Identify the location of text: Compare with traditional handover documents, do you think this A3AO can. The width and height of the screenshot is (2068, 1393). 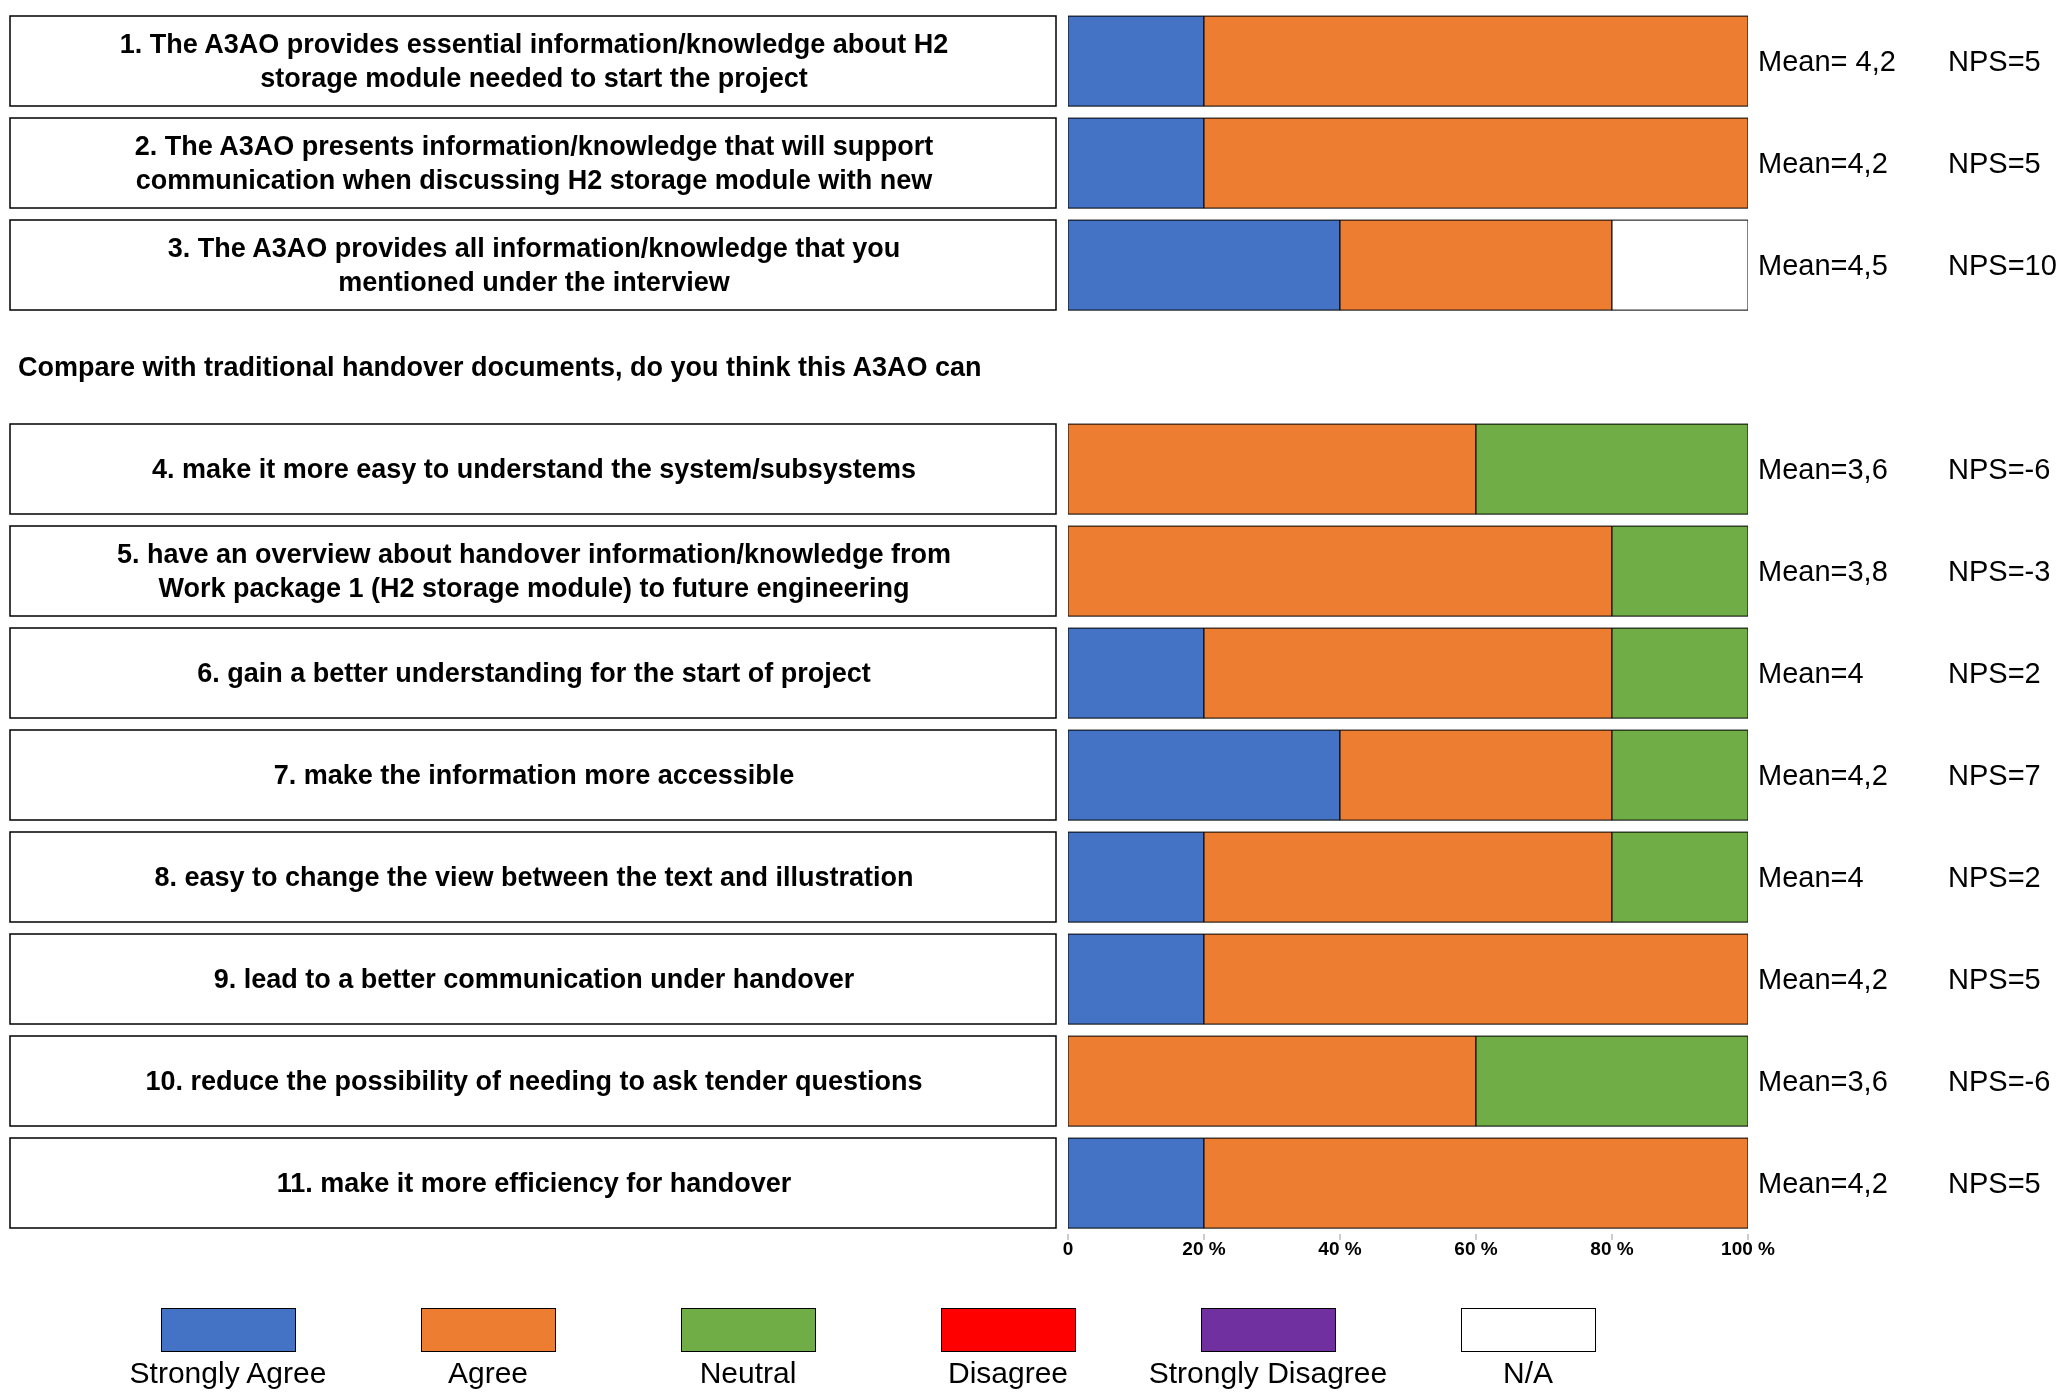
(500, 367).